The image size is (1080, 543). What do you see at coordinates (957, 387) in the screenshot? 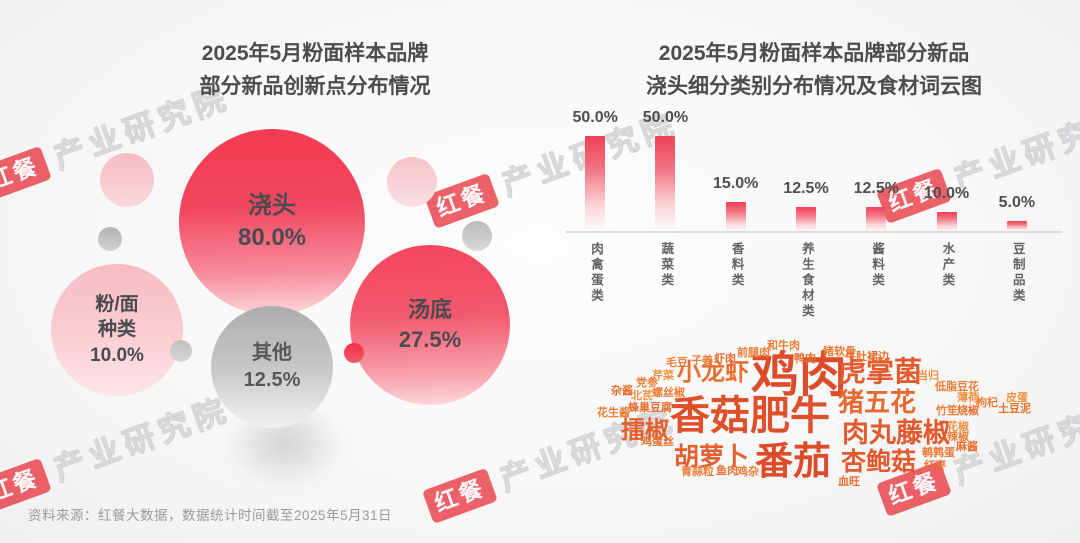
I see `word-cloud-term: 低脂豆花` at bounding box center [957, 387].